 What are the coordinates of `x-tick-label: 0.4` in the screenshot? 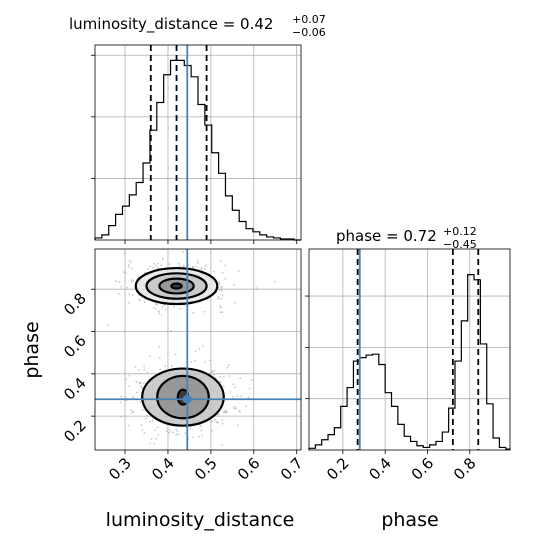 It's located at (380, 469).